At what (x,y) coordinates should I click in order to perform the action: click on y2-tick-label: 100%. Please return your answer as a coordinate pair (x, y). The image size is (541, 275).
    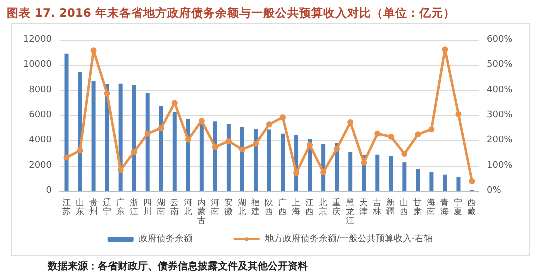
    Looking at the image, I should click on (500, 165).